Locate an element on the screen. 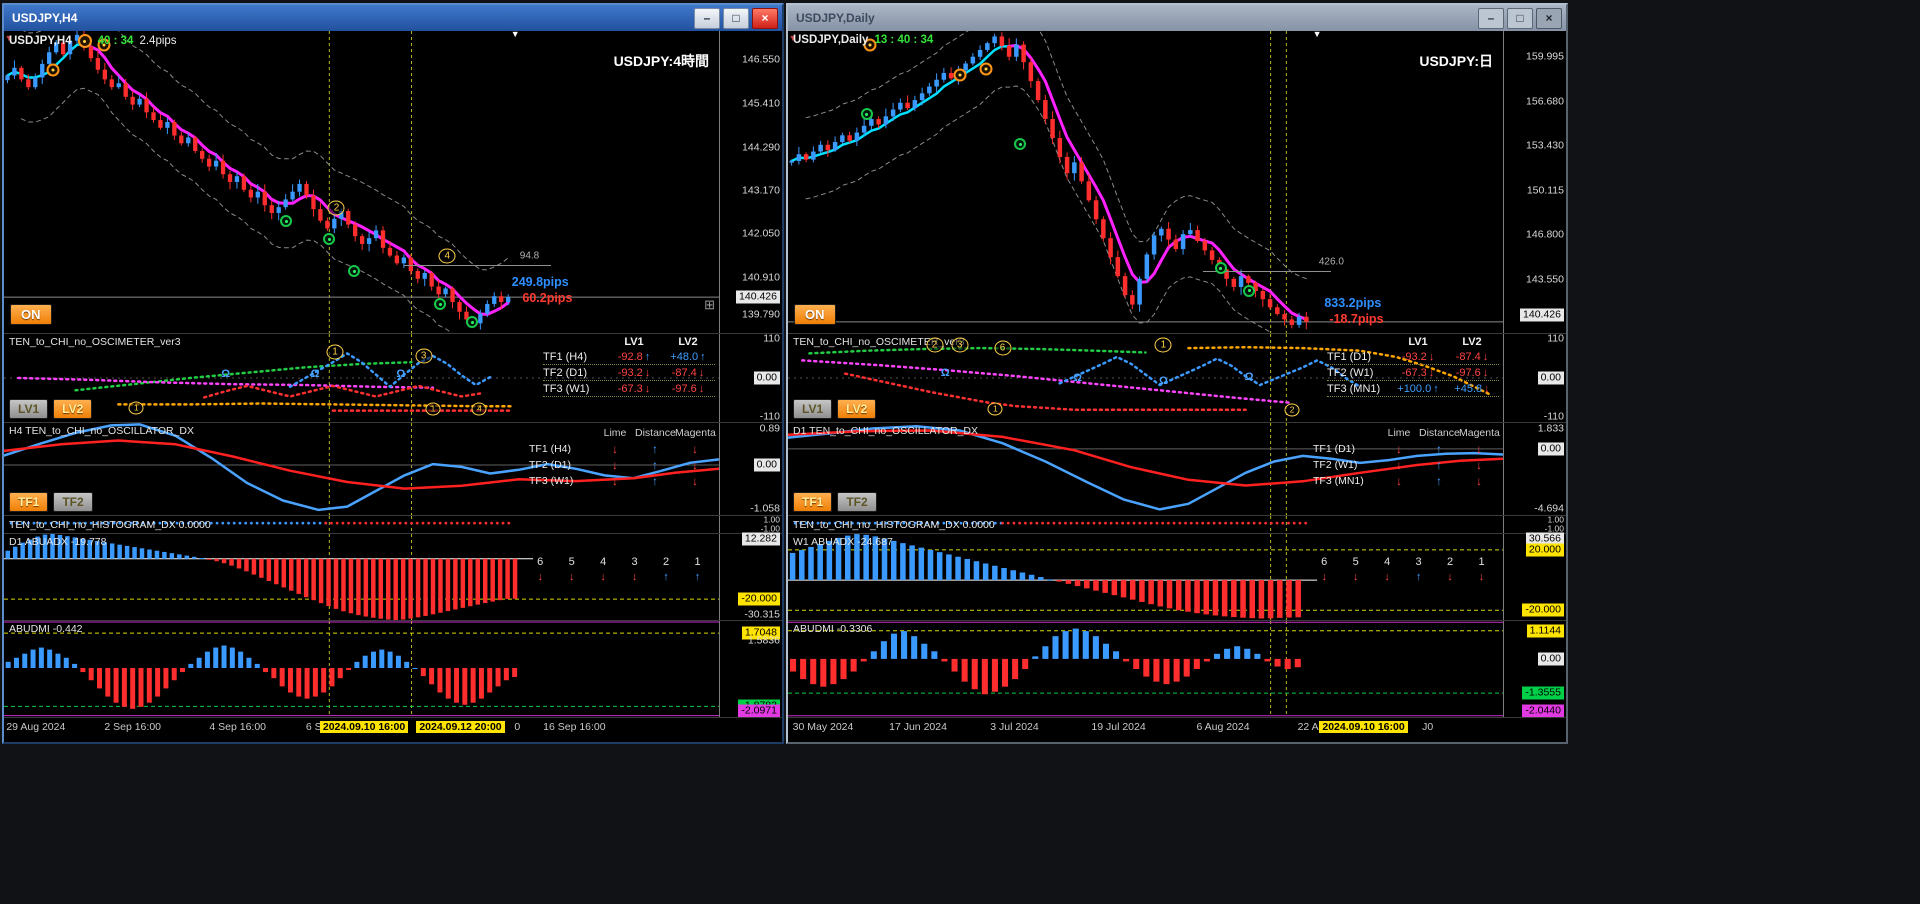  legend-row: TF2 (W1) ↓ ↑ ↓ is located at coordinates (1397, 465).